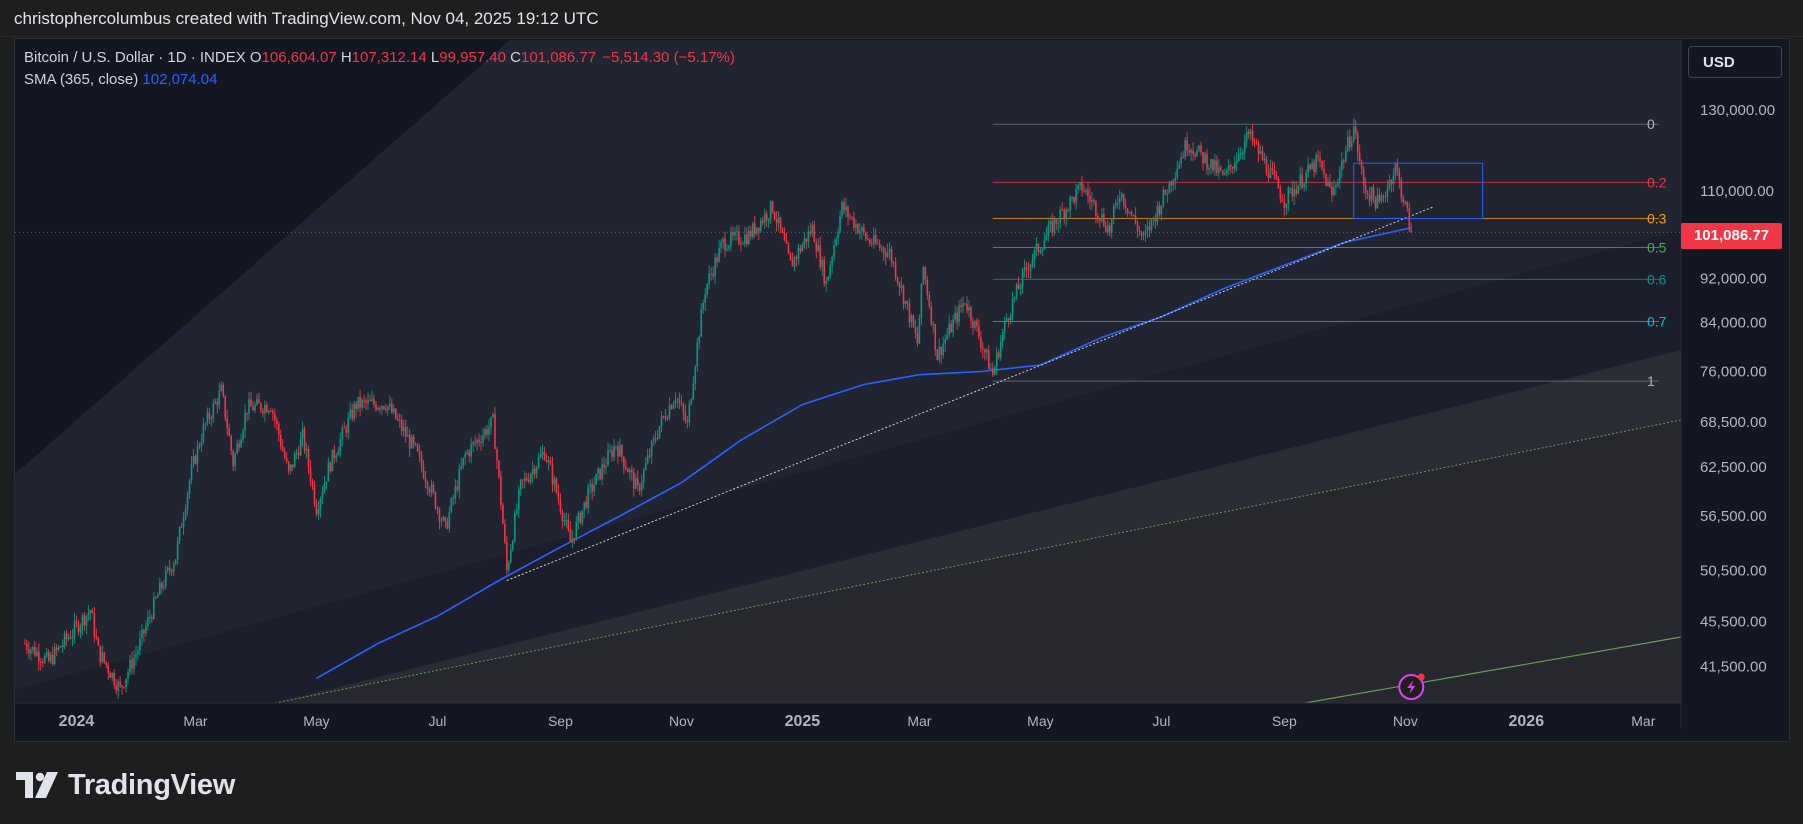 This screenshot has height=824, width=1803. I want to click on lightning-alert-icon, so click(1411, 686).